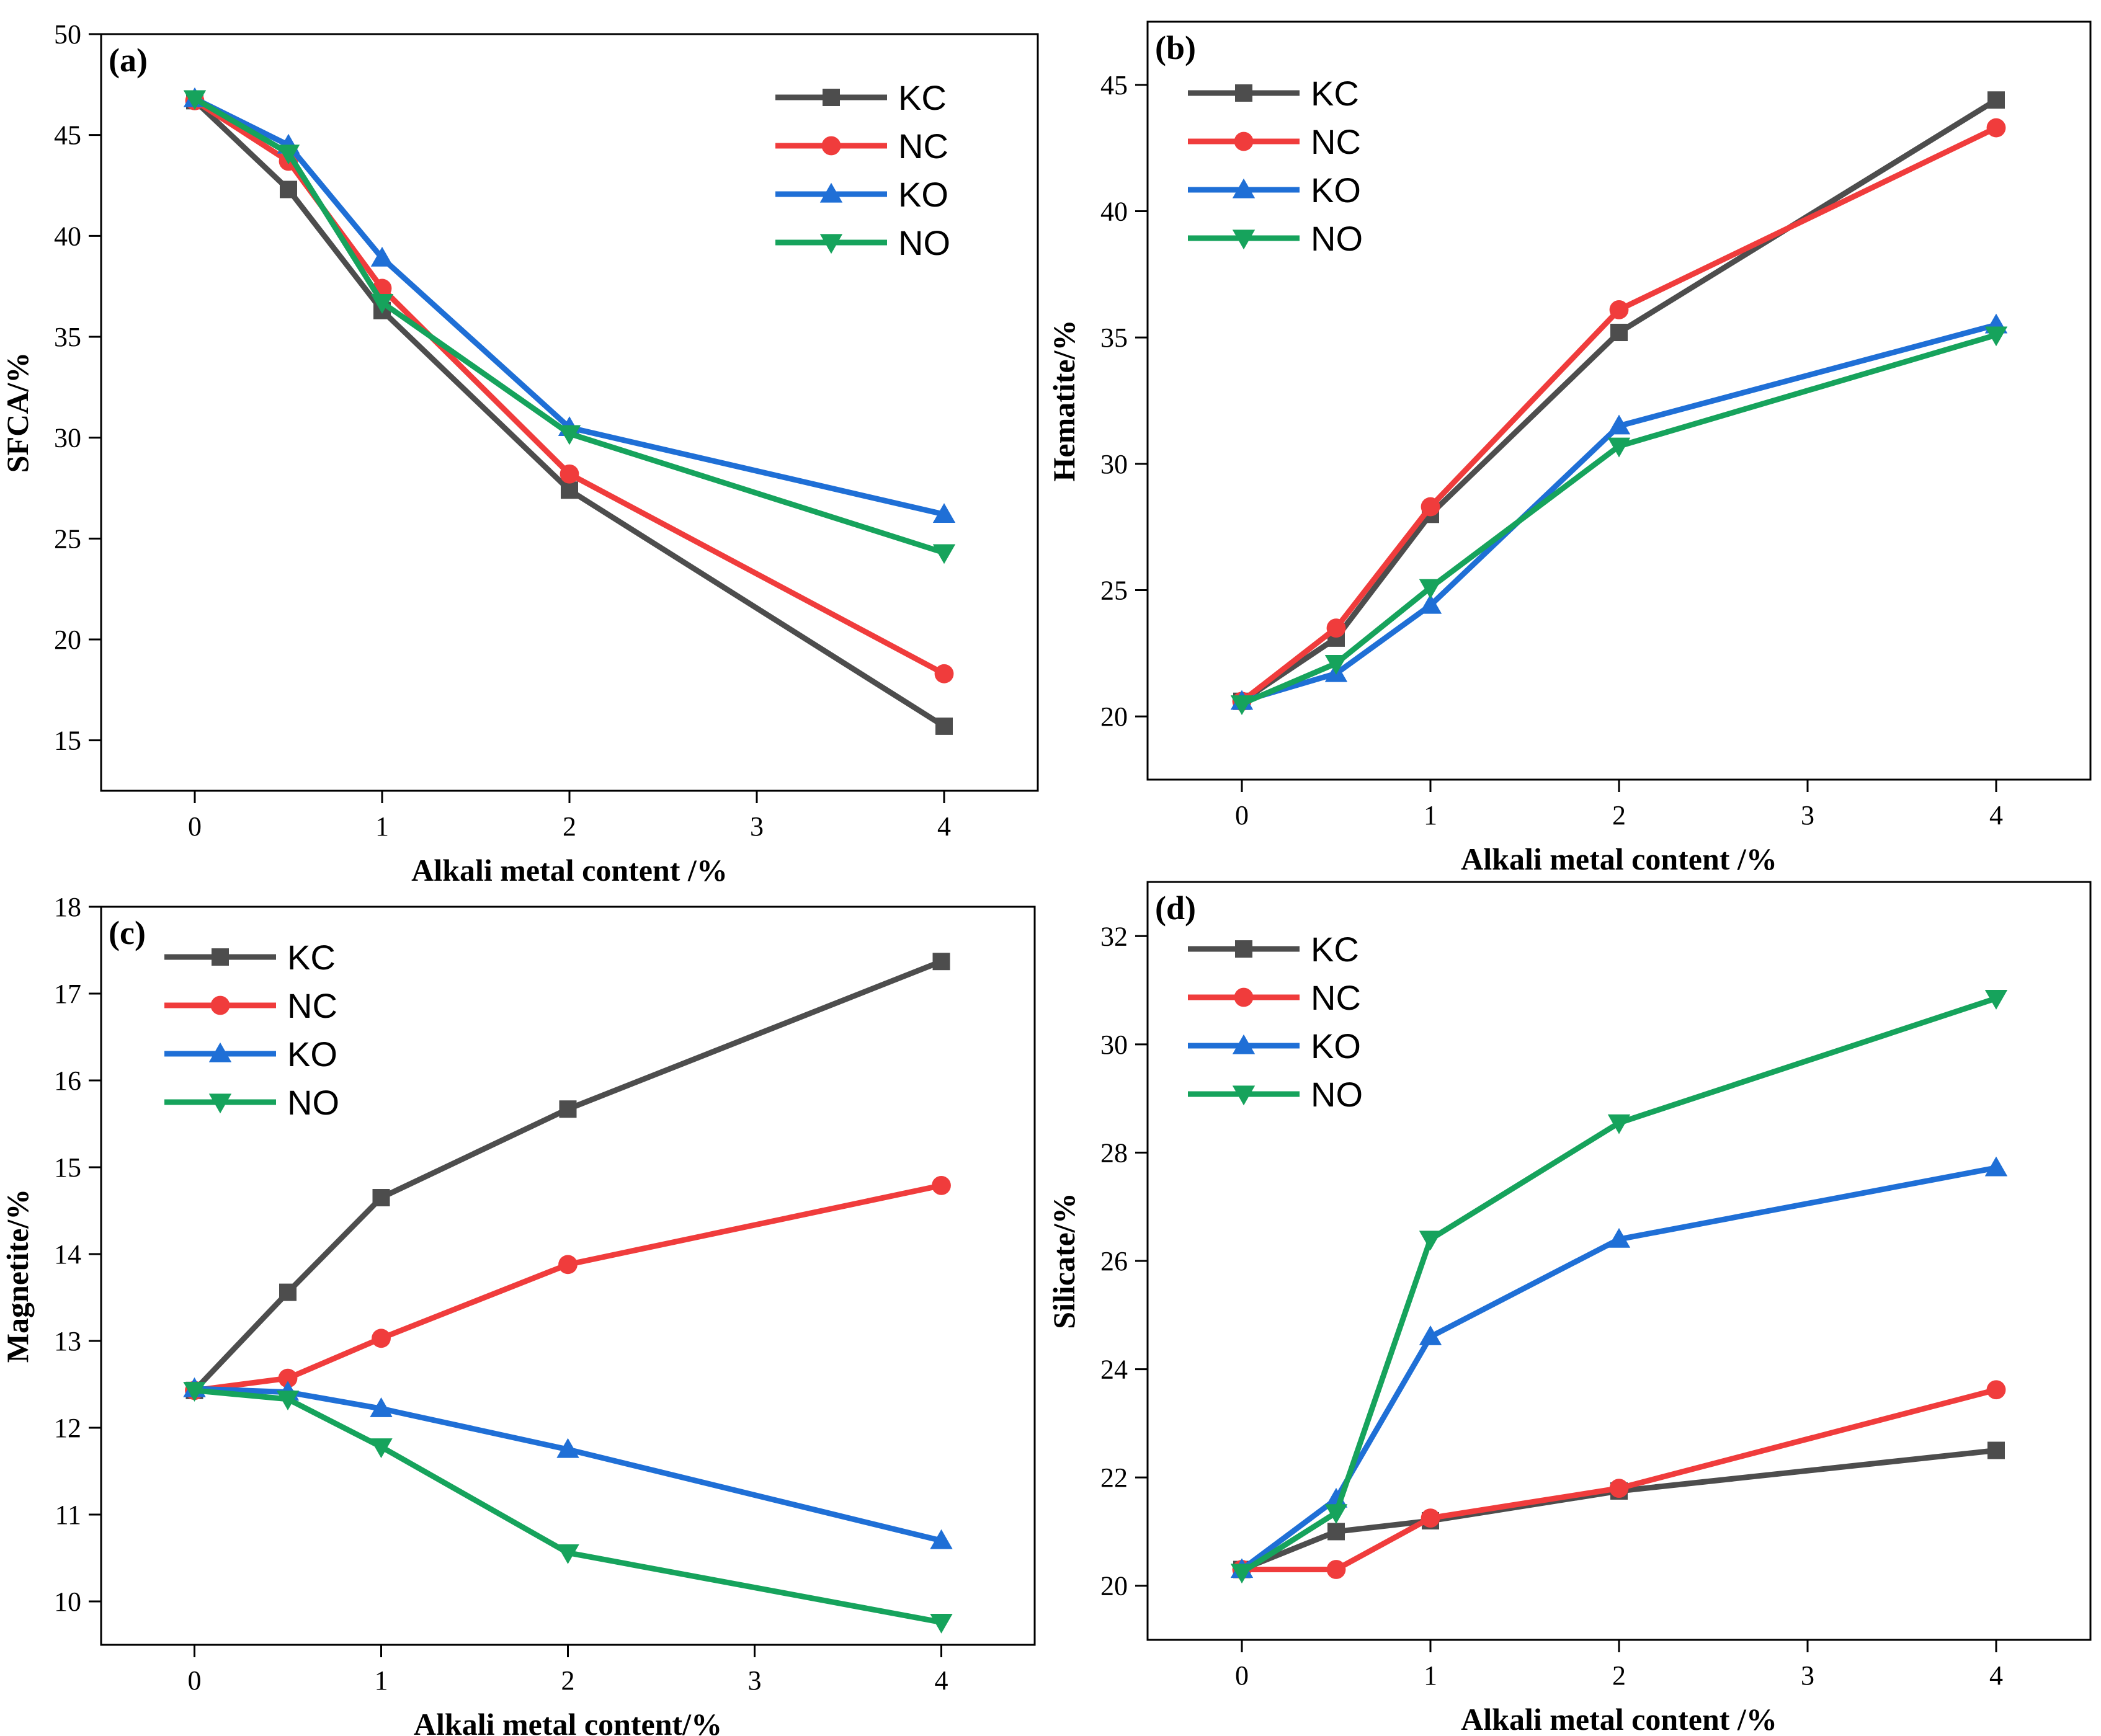  I want to click on panel-b-x-tick-label: 0, so click(1242, 815).